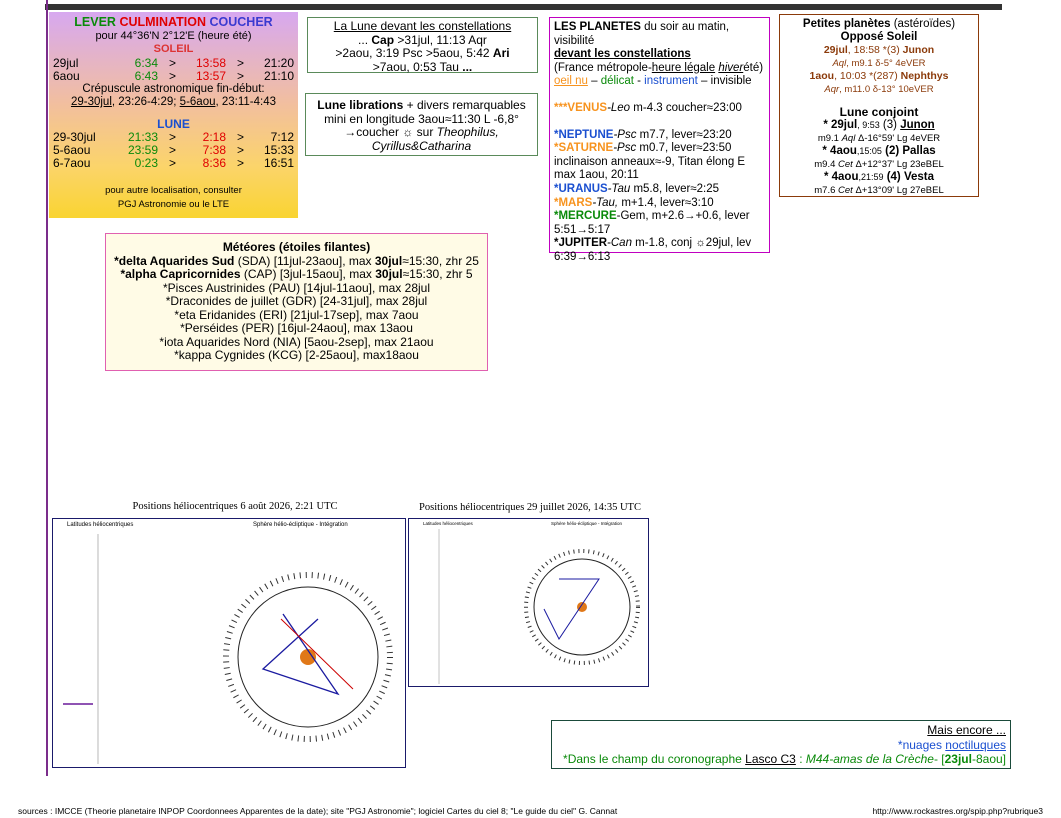  Describe the element at coordinates (282, 137) in the screenshot. I see `table-cell: 7:12` at that location.